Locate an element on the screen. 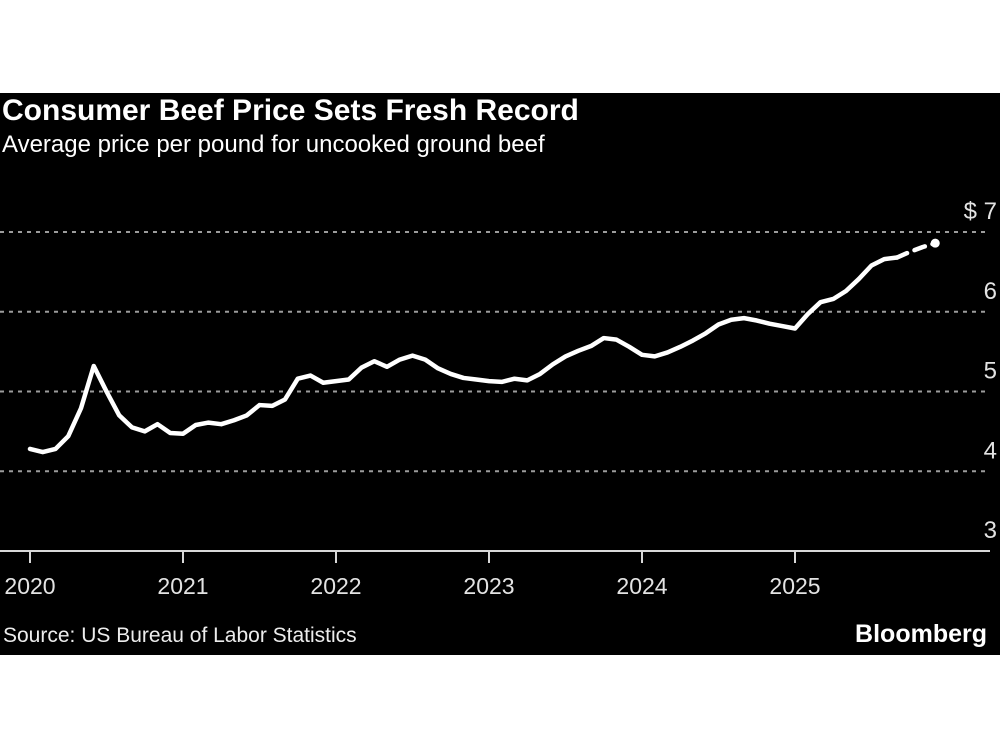 This screenshot has height=750, width=1000. y-tick-label-4: 4 is located at coordinates (990, 450).